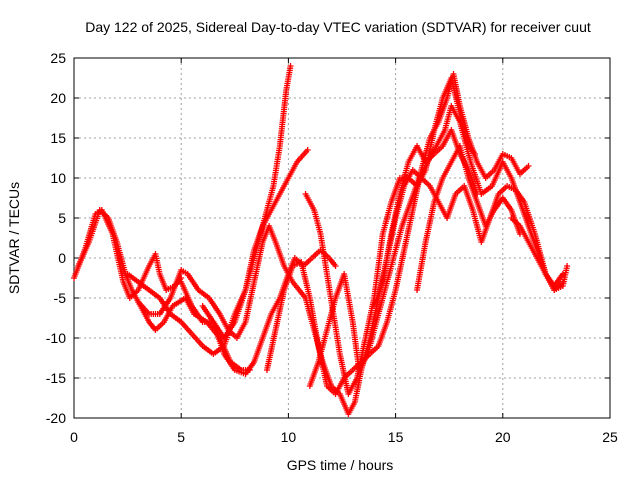 The image size is (640, 480). Describe the element at coordinates (56, 418) in the screenshot. I see `y-tick-label: -20` at that location.